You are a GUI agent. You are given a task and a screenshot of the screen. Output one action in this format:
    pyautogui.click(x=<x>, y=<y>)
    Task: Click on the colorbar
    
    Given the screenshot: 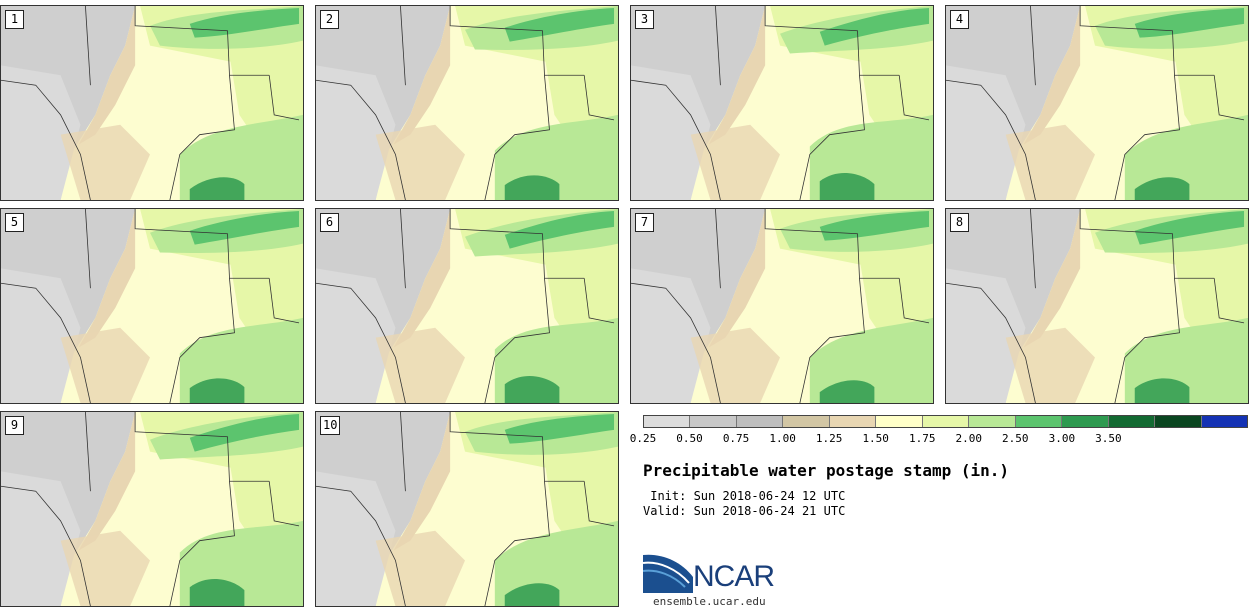 What is the action you would take?
    pyautogui.click(x=945, y=421)
    